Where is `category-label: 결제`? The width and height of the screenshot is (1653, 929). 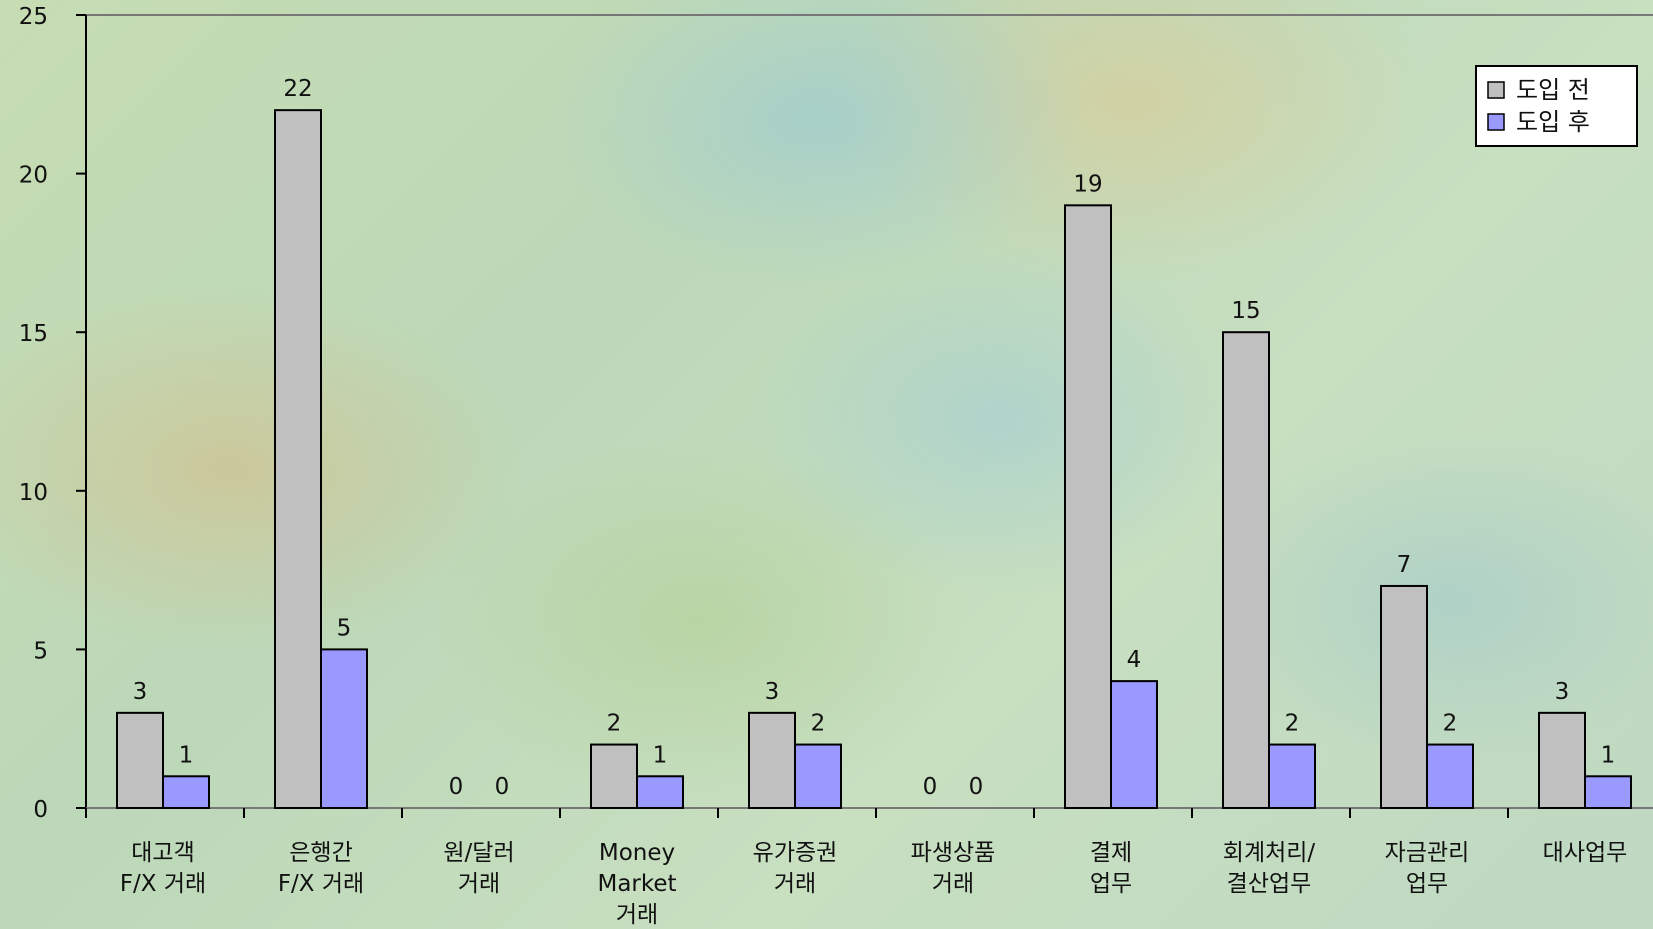 category-label: 결제 is located at coordinates (1111, 853).